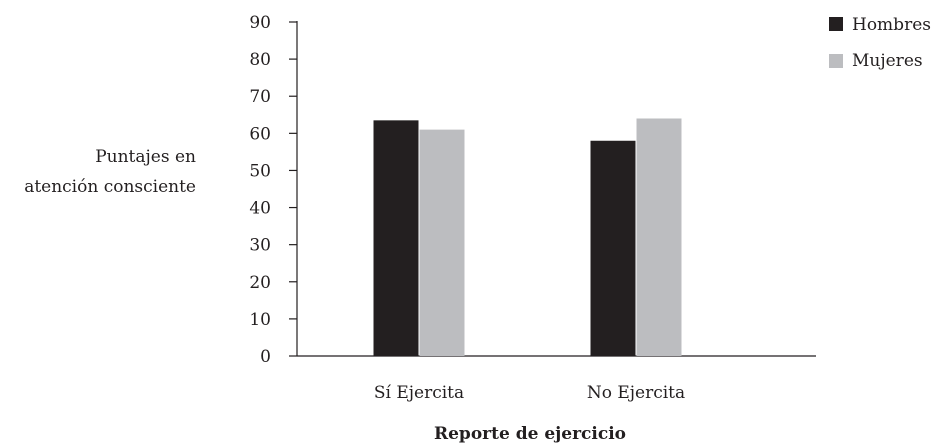  Describe the element at coordinates (260, 97) in the screenshot. I see `y-tick-label: 70` at that location.